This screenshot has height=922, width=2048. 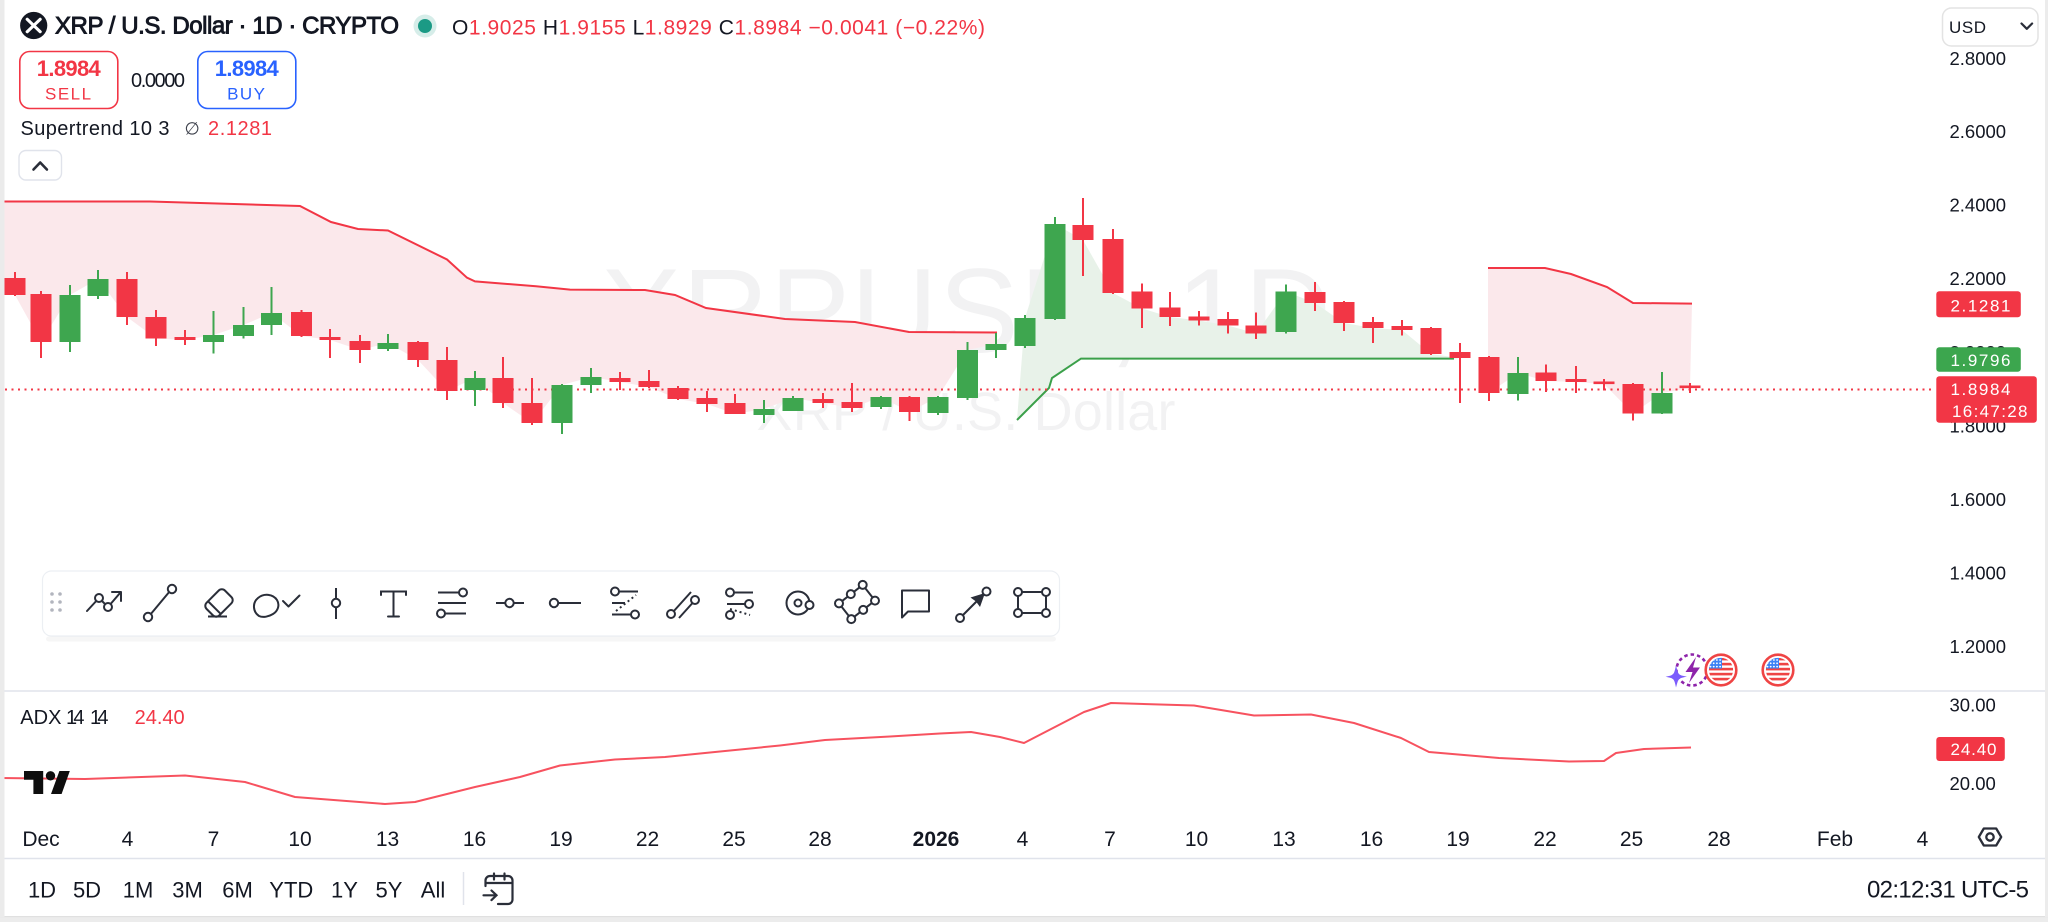 What do you see at coordinates (1978, 499) in the screenshot?
I see `svg-text: 1.6000` at bounding box center [1978, 499].